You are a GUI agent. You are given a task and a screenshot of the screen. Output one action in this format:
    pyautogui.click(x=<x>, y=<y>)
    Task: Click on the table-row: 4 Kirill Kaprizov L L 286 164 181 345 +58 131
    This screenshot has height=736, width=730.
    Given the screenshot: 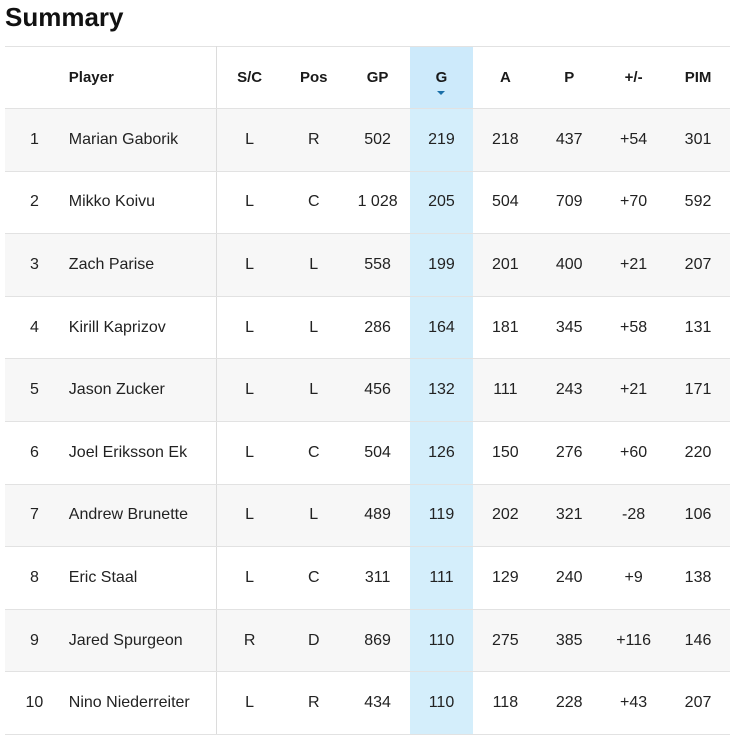 What is the action you would take?
    pyautogui.click(x=367, y=328)
    